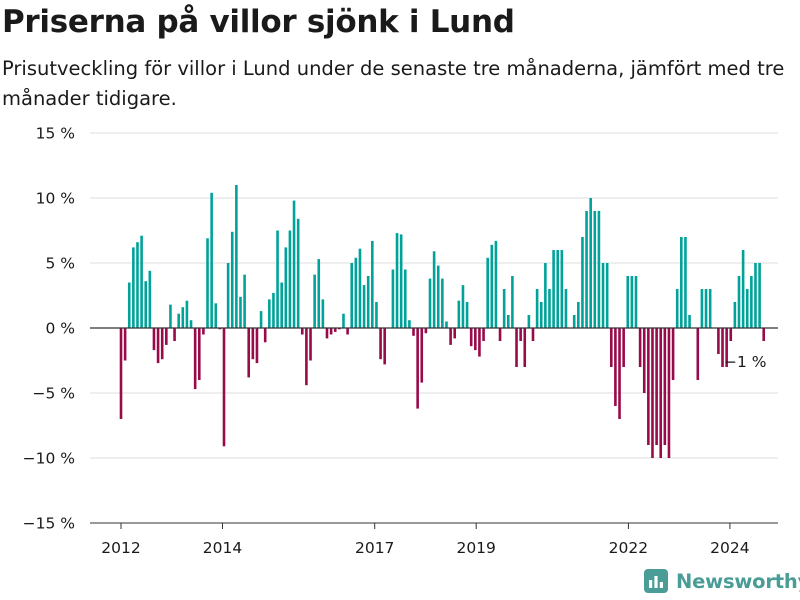  I want to click on x-tick-label: 2017, so click(374, 548).